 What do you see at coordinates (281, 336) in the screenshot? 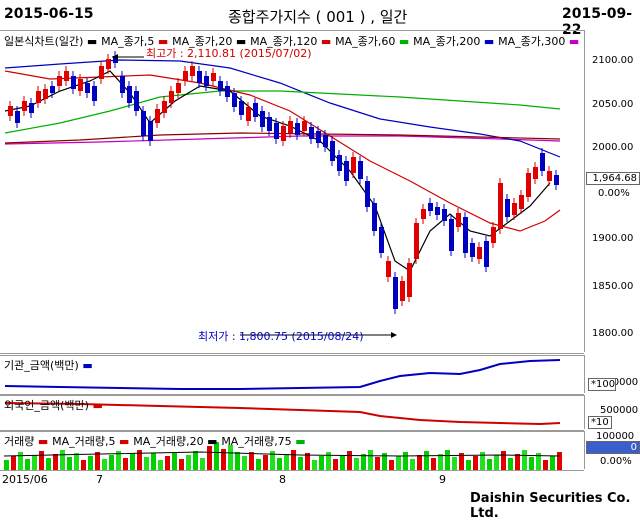
I see `low-price-note: 최저가 : 1,800.75 (2015/08/24)` at bounding box center [281, 336].